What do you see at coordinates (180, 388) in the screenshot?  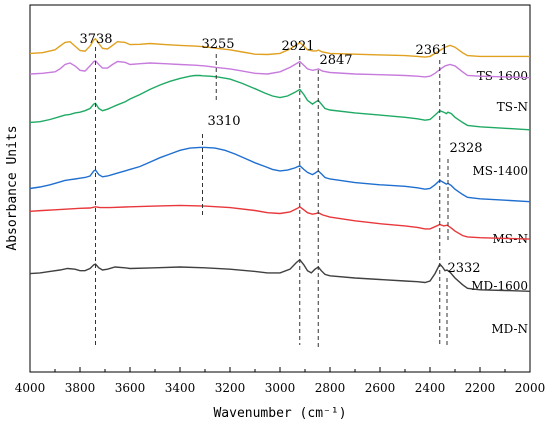 I see `x-tick-label-3400: 3400` at bounding box center [180, 388].